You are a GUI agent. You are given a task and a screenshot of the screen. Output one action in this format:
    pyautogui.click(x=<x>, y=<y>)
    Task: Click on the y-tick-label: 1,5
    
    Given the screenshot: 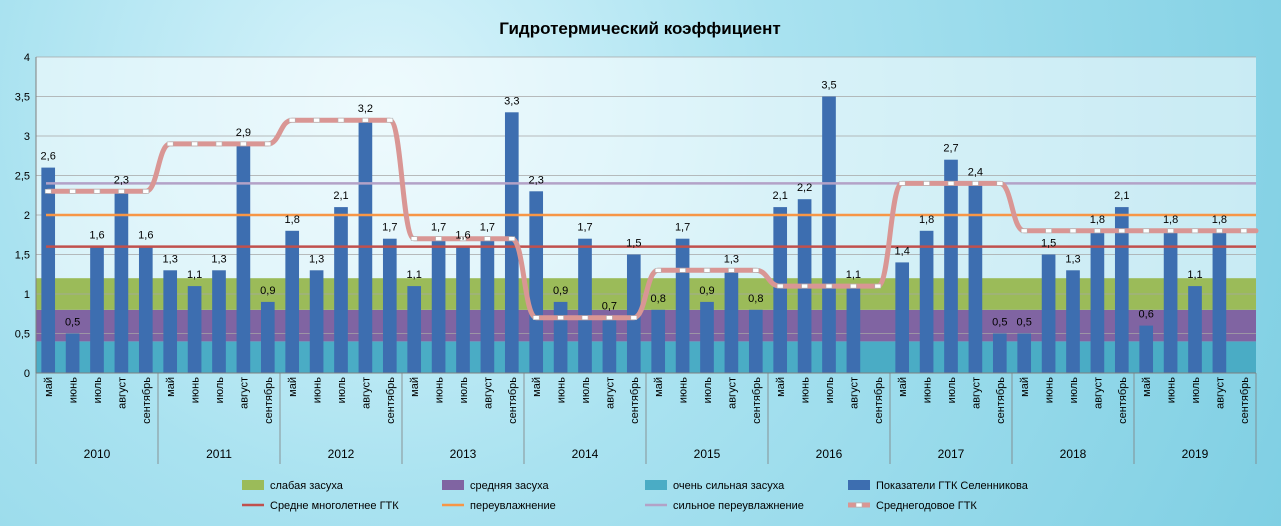 What is the action you would take?
    pyautogui.click(x=22, y=256)
    